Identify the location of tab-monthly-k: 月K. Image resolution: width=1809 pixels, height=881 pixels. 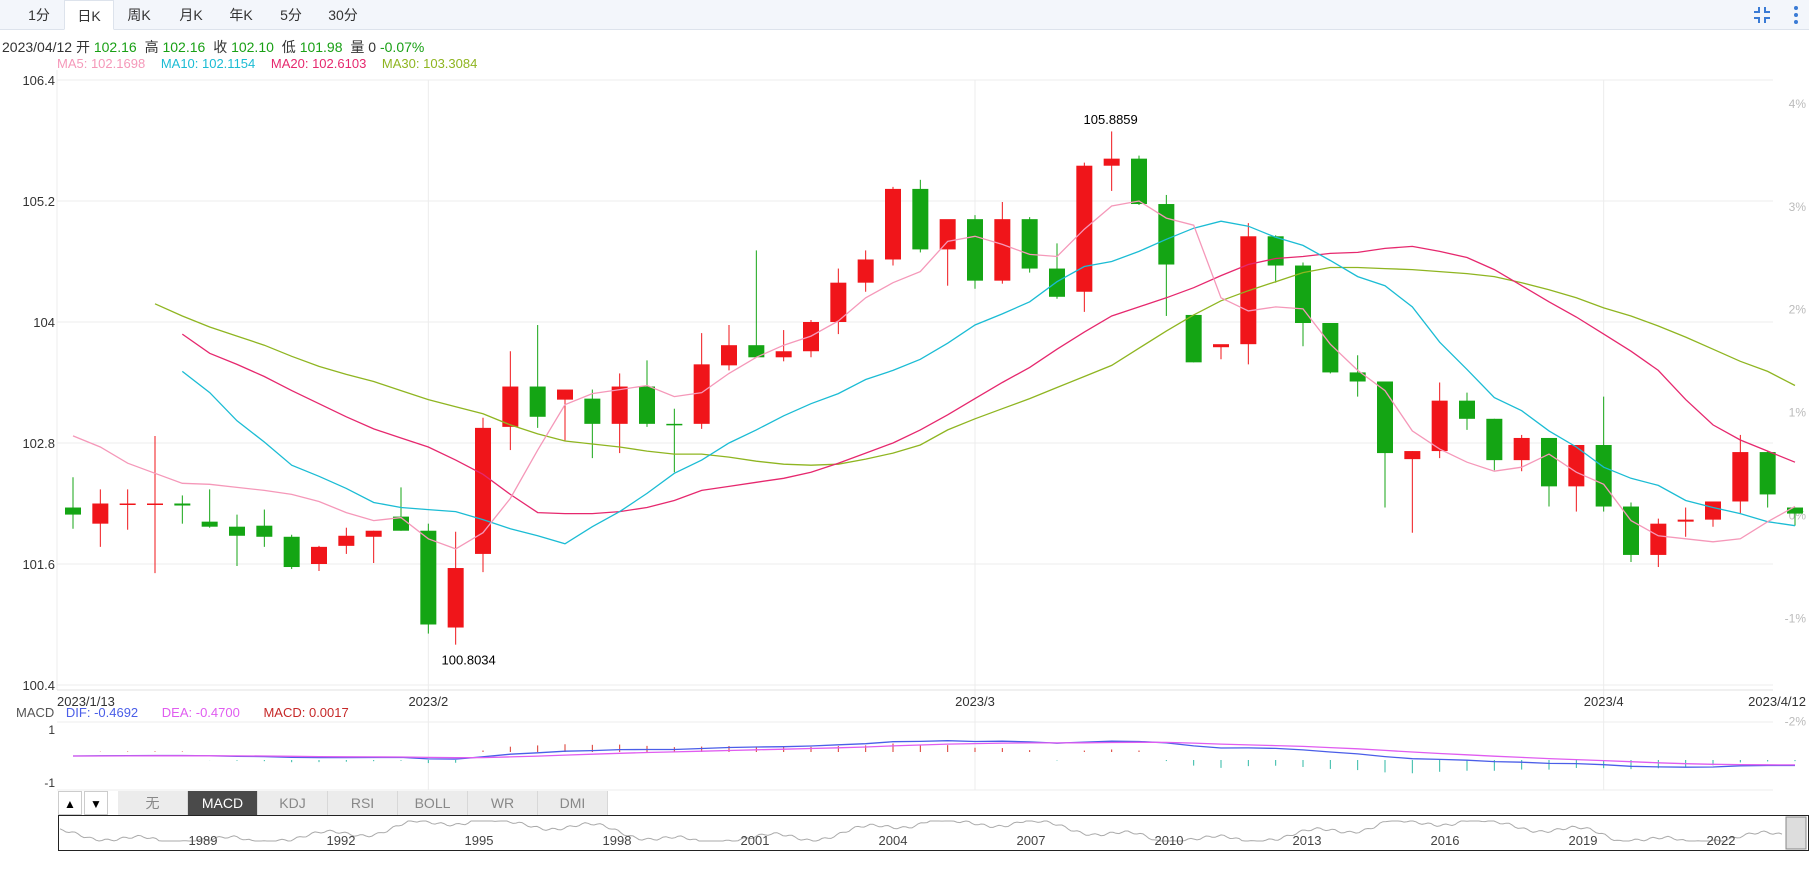
(191, 15).